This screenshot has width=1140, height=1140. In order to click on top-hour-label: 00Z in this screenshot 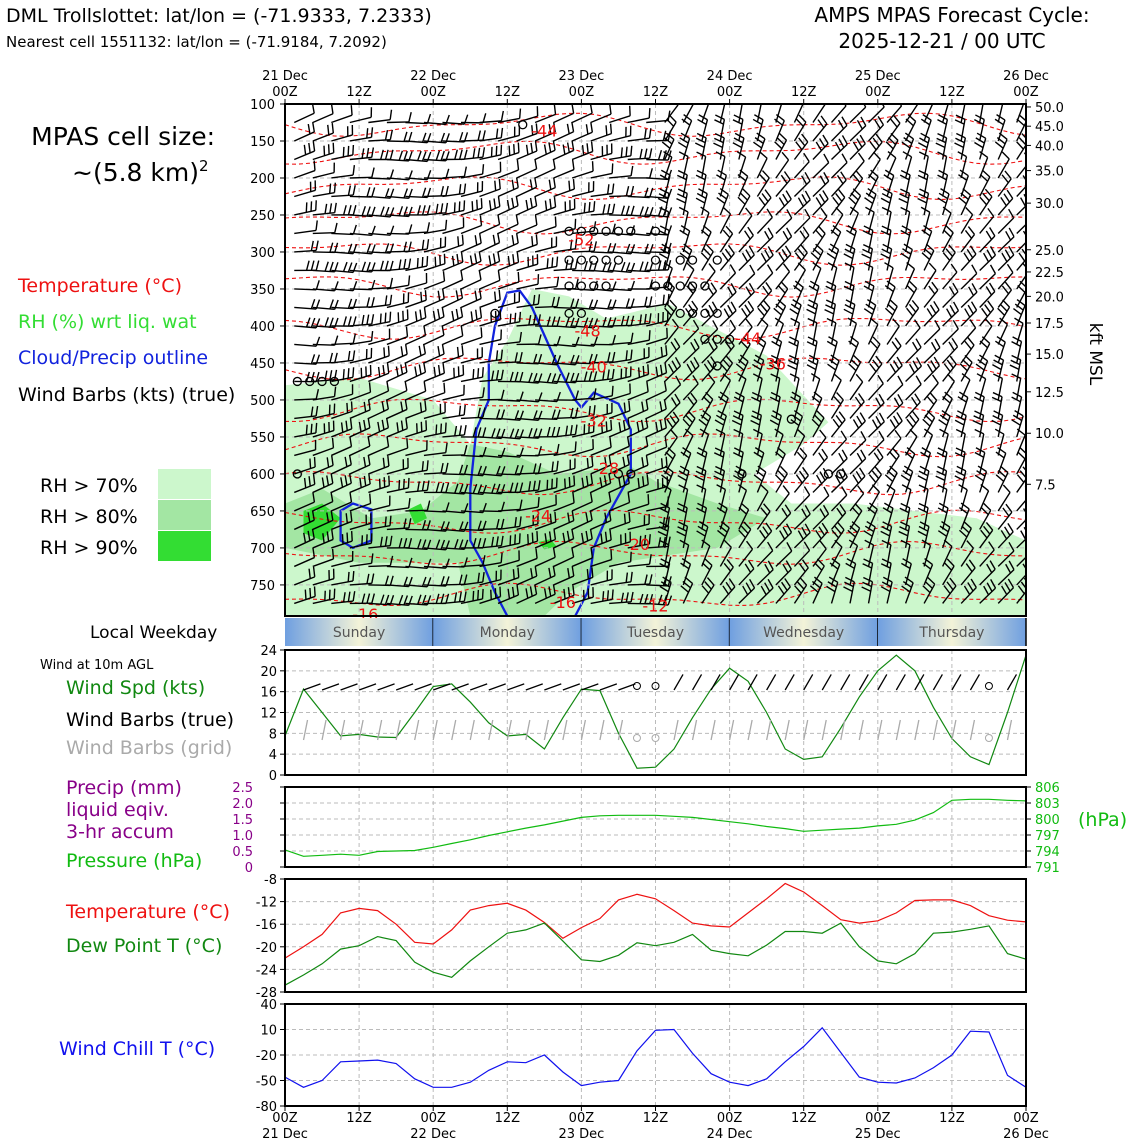, I will do `click(878, 92)`.